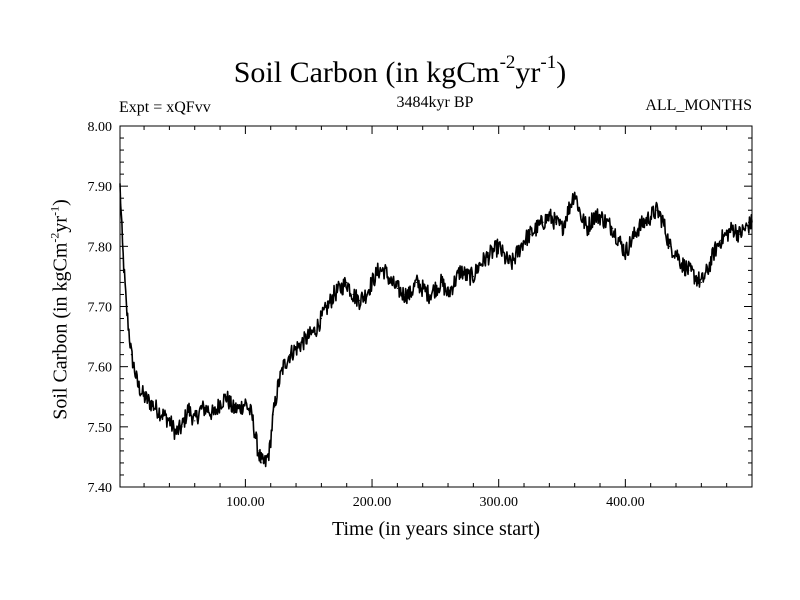  What do you see at coordinates (372, 502) in the screenshot?
I see `x-tick-label: 200.00` at bounding box center [372, 502].